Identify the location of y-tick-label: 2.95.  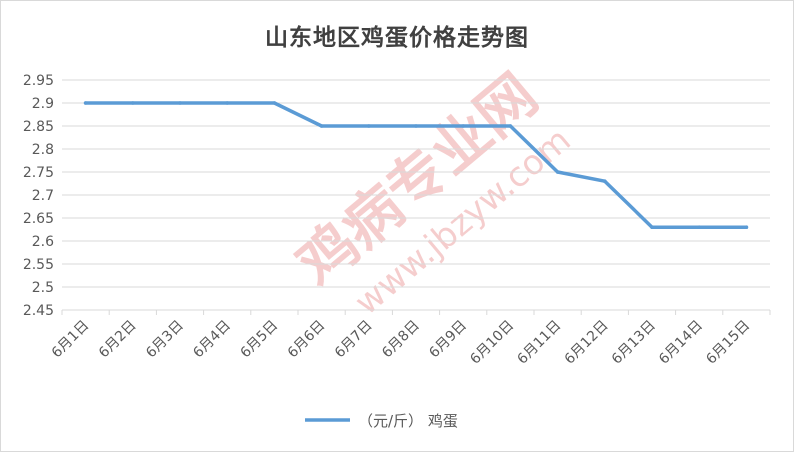
(38, 81).